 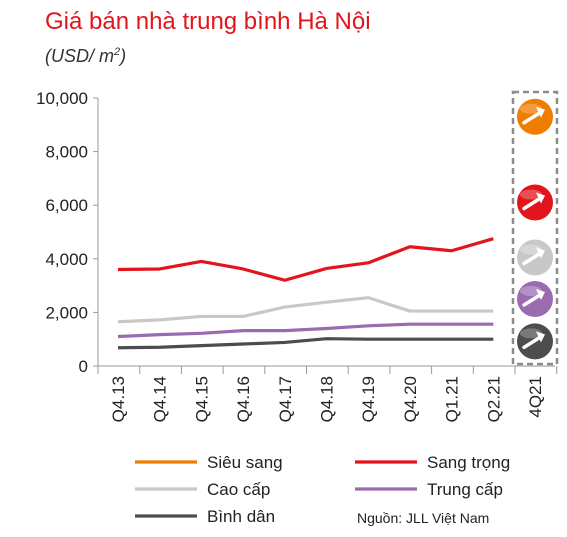 What do you see at coordinates (202, 489) in the screenshot?
I see `legend-item-cao-cap: Cao cấp` at bounding box center [202, 489].